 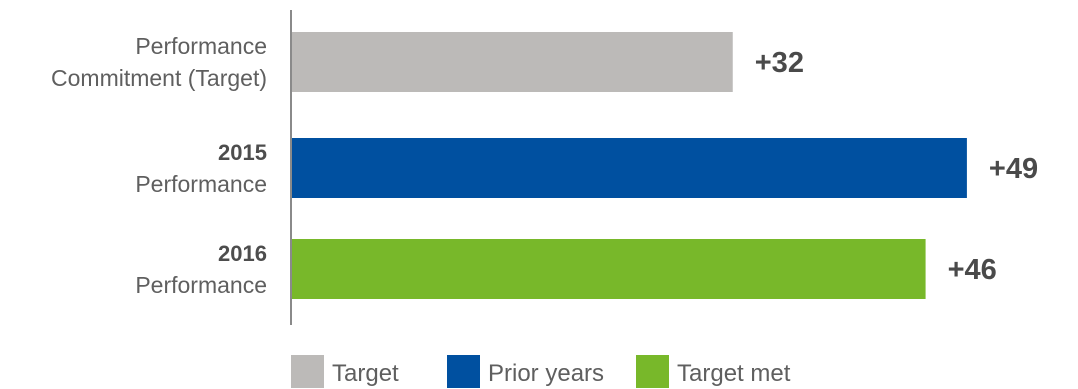 I want to click on legend-label-2: Prior years, so click(x=546, y=373).